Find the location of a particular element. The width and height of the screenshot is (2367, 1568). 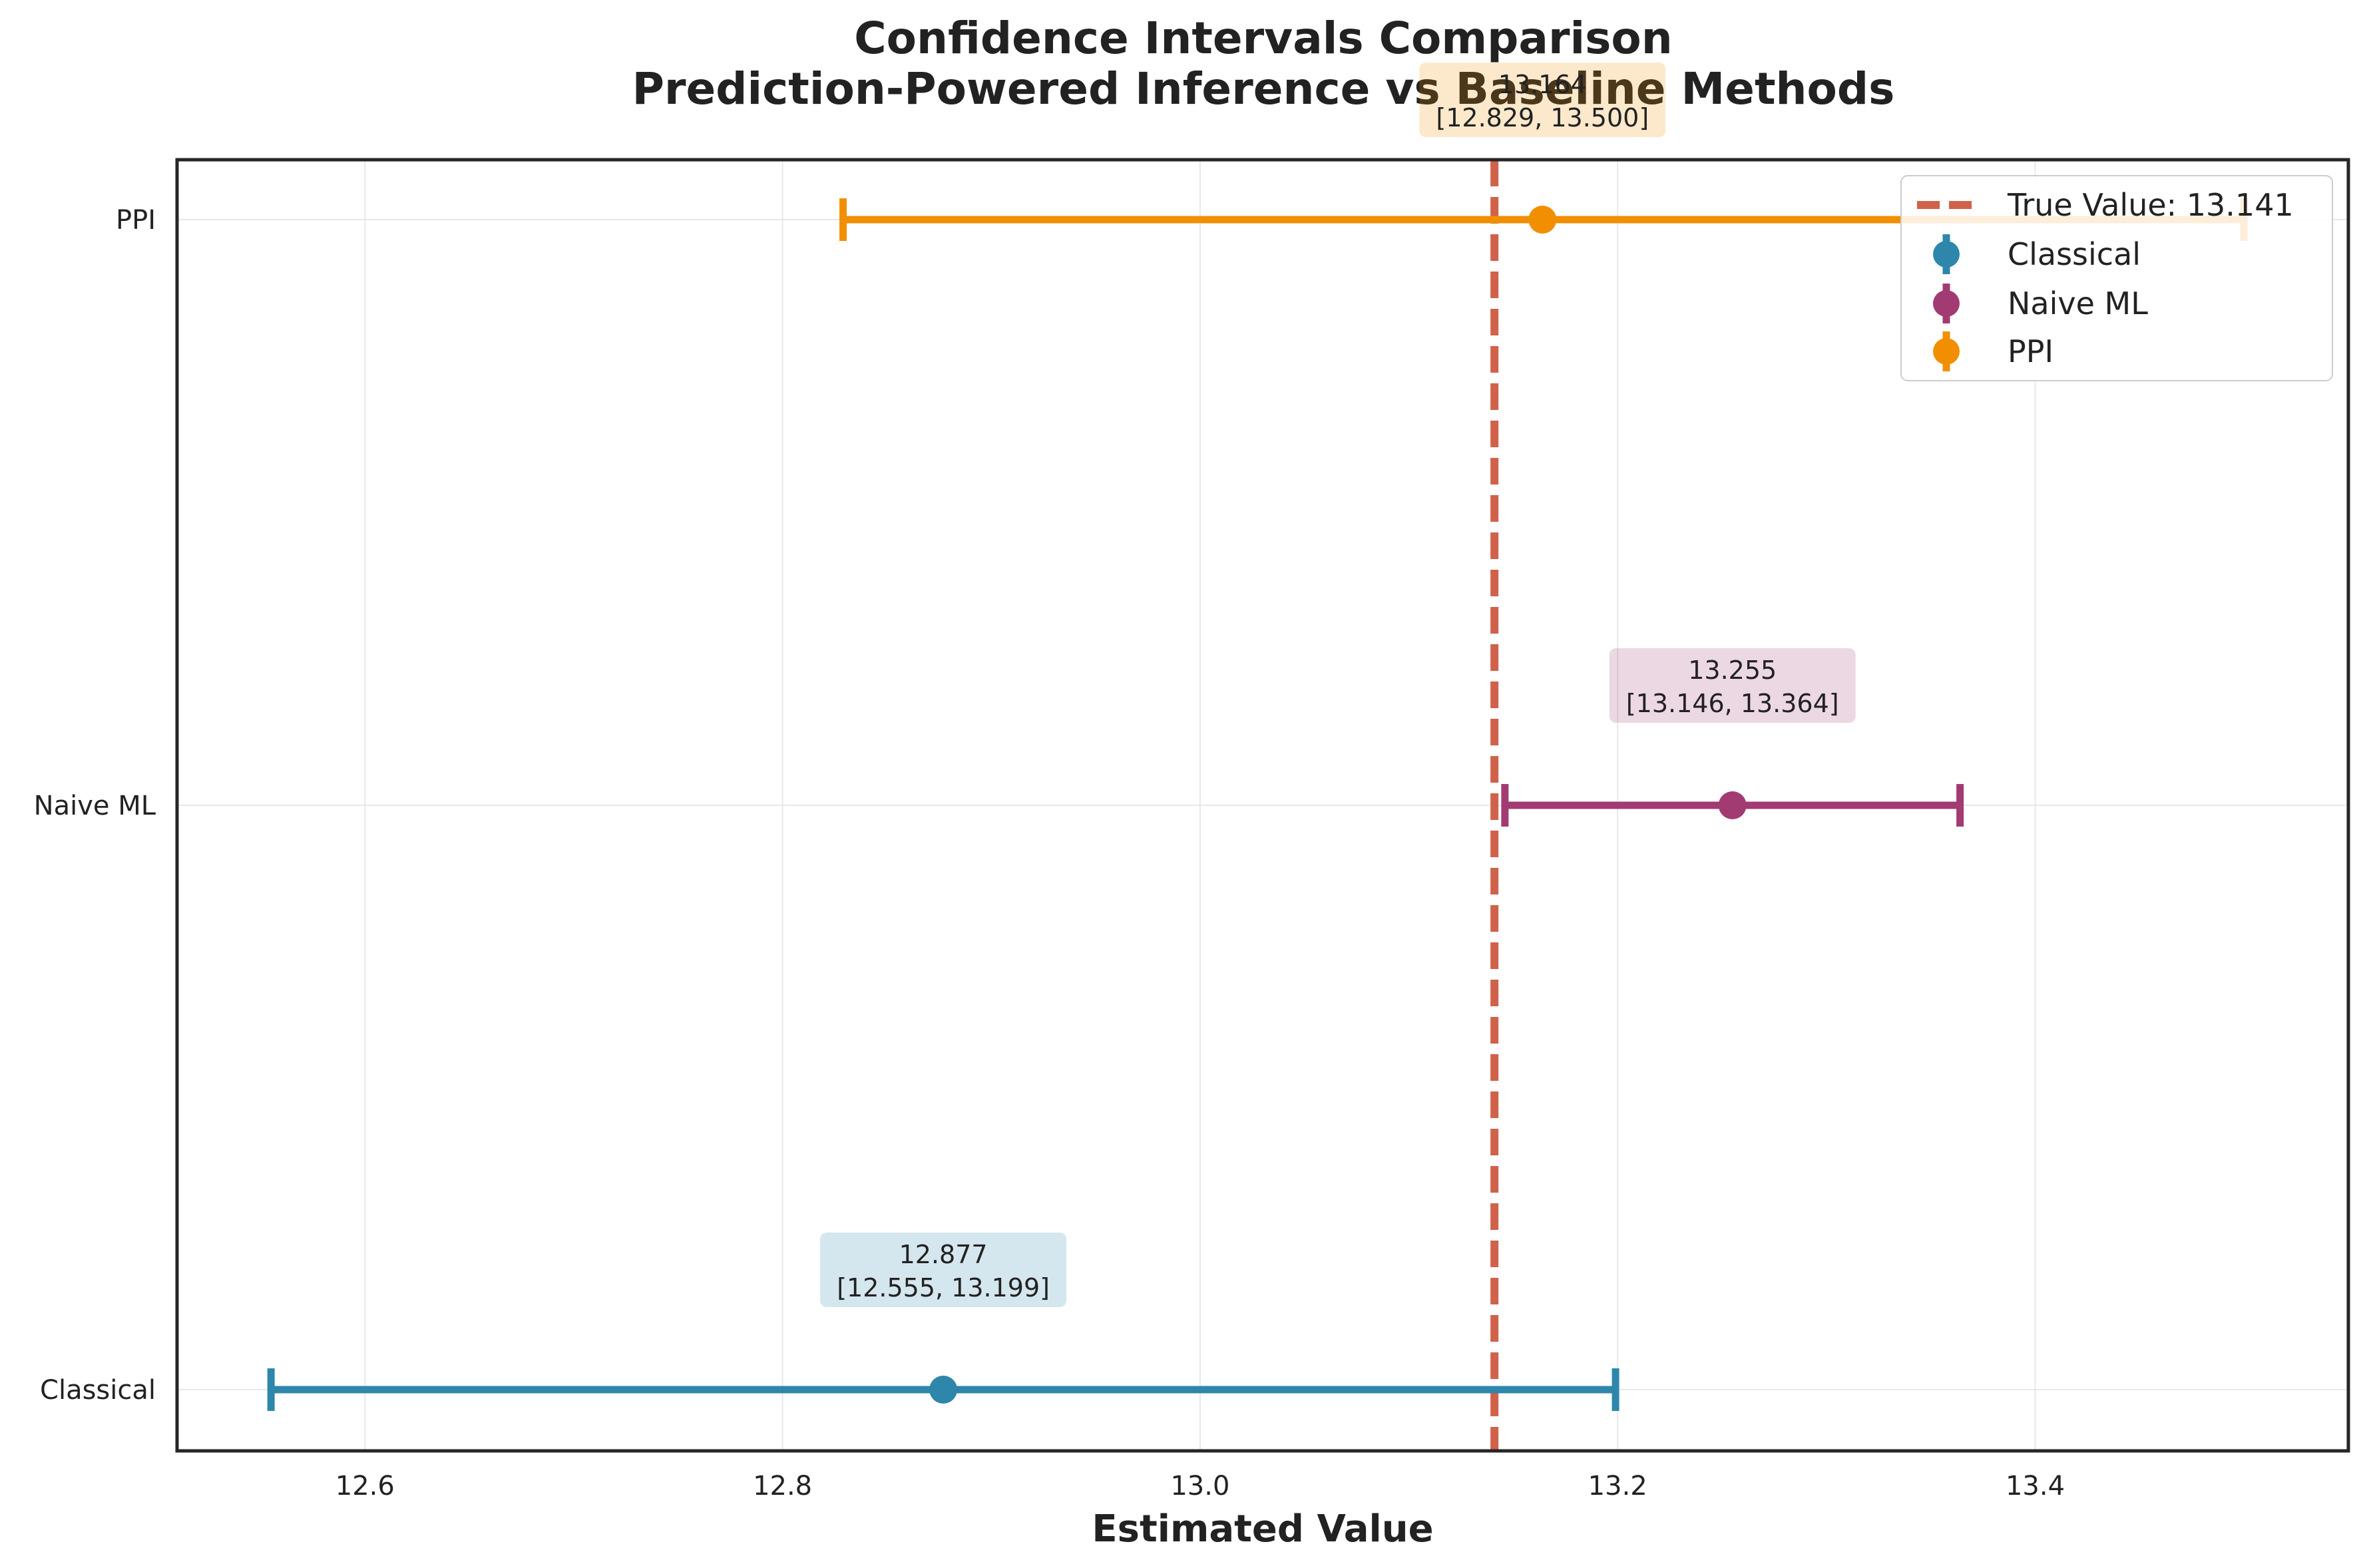

annotation-interval: [12.829, 13.500] is located at coordinates (1542, 117).